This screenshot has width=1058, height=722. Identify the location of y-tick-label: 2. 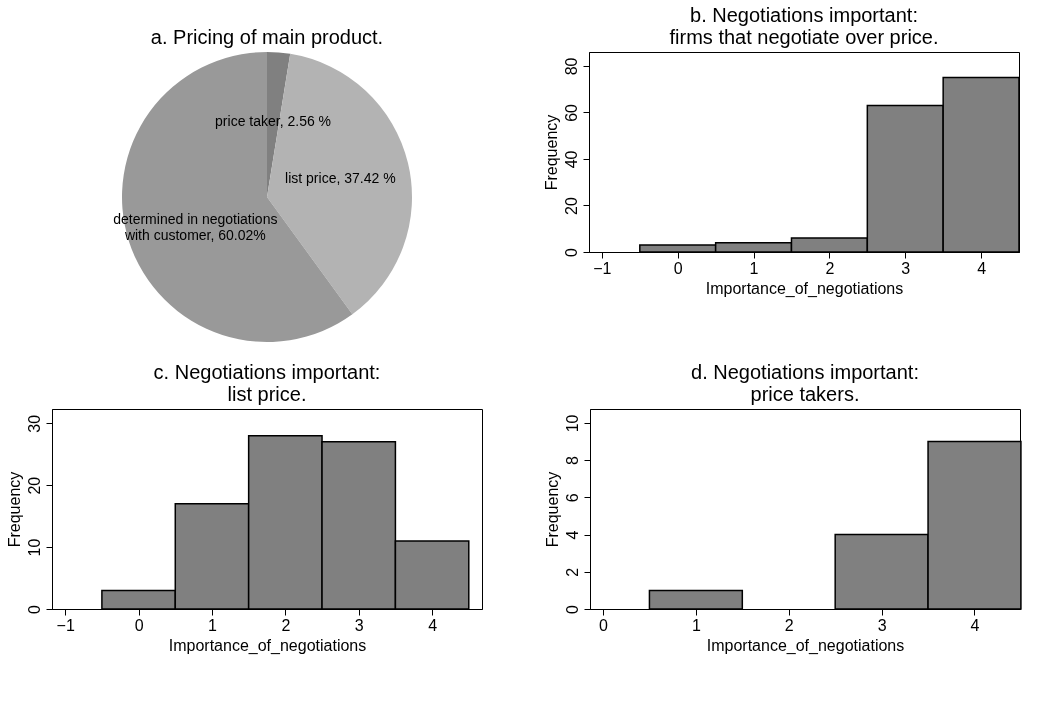
(572, 572).